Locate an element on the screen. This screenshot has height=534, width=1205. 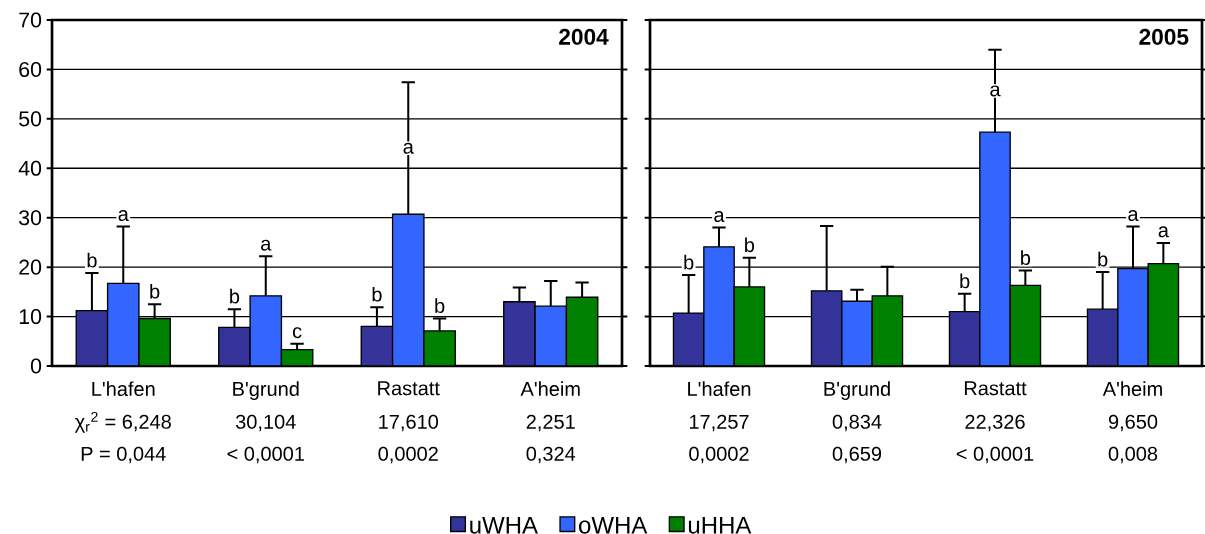
text: χ$_{r}$$^{2}$ = 6,248 is located at coordinates (122, 422).